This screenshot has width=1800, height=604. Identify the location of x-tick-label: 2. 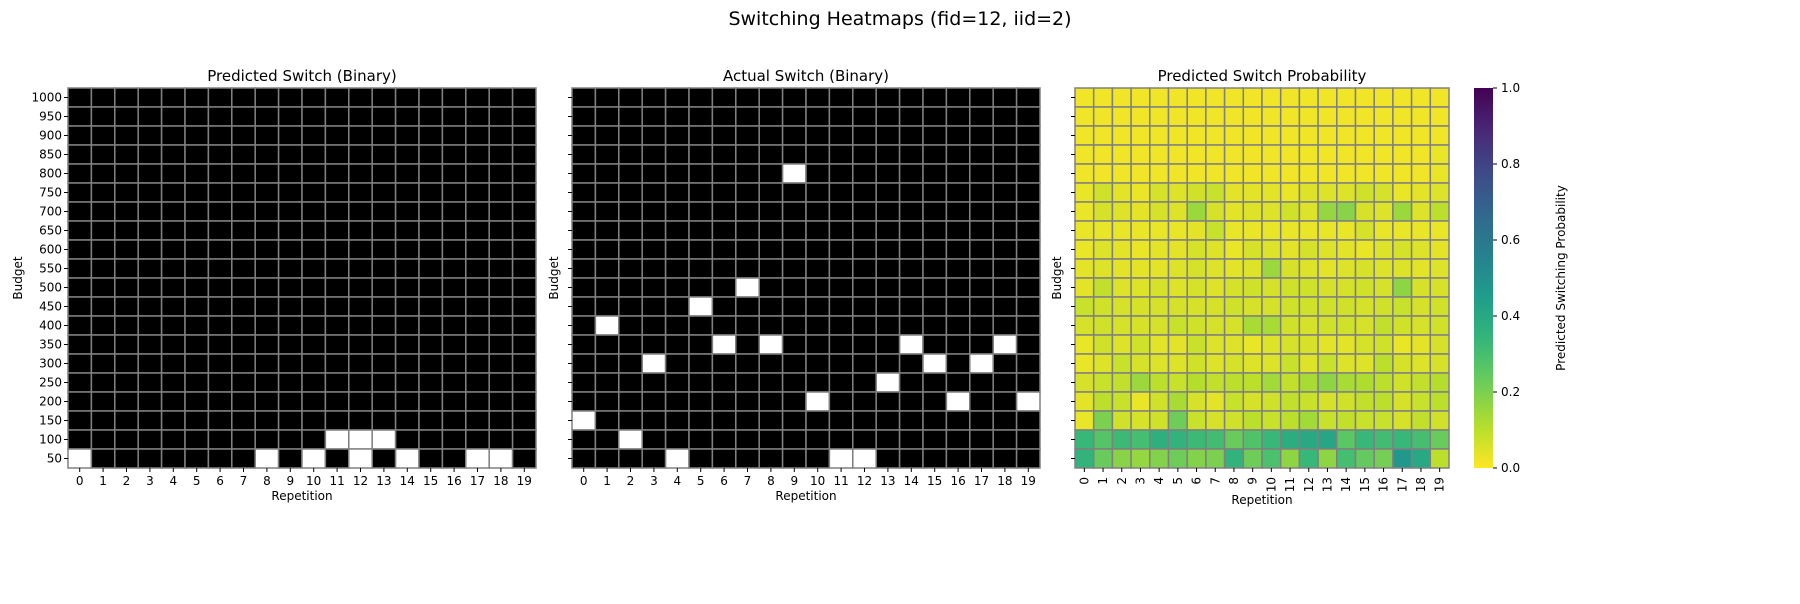
(127, 481).